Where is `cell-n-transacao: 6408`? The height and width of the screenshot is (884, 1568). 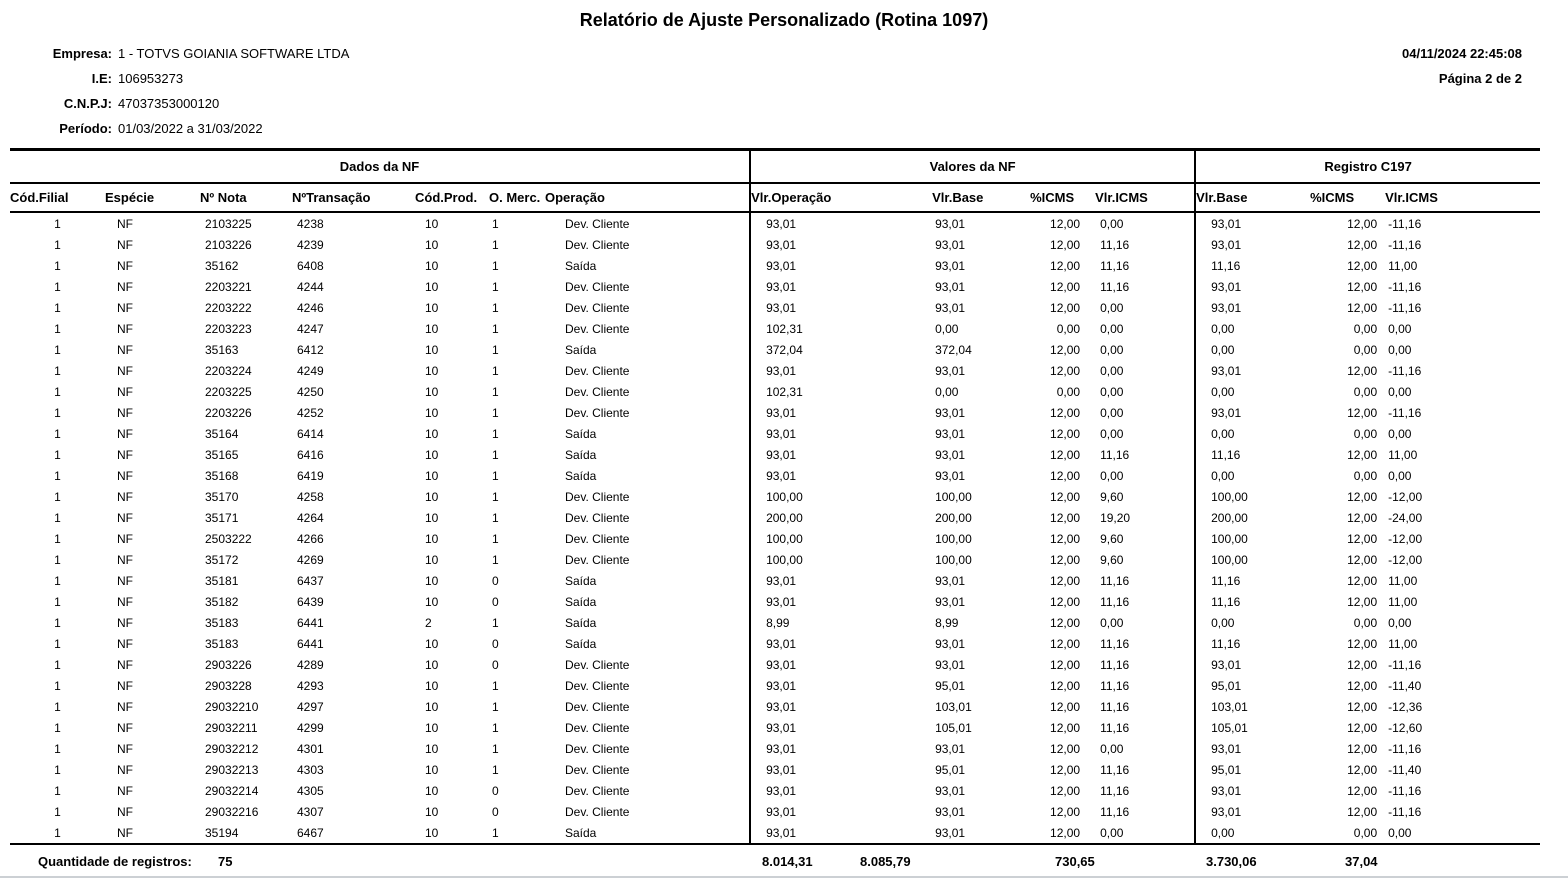
cell-n-transacao: 6408 is located at coordinates (310, 265).